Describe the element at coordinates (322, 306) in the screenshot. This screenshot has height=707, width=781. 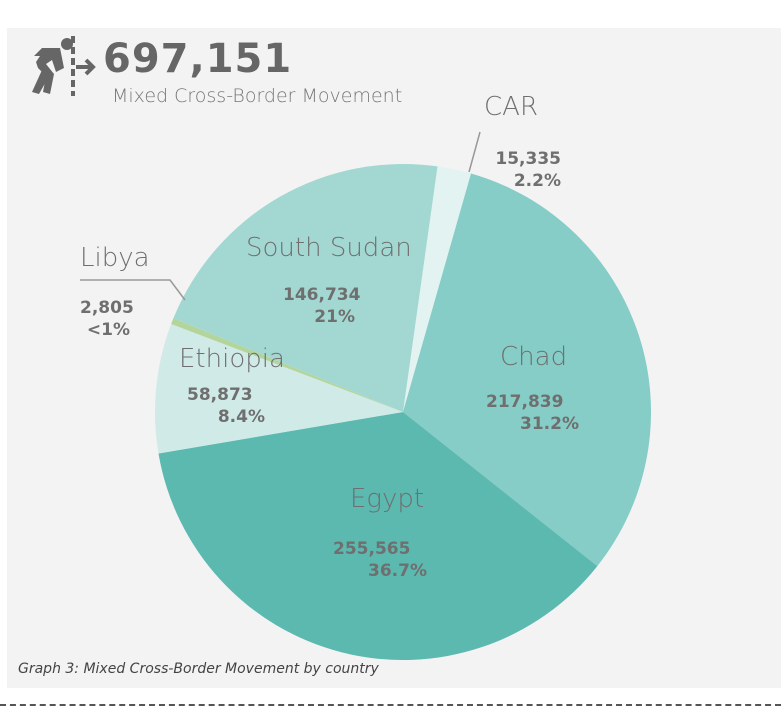
I see `value-south-sudan: 146,734 21%` at that location.